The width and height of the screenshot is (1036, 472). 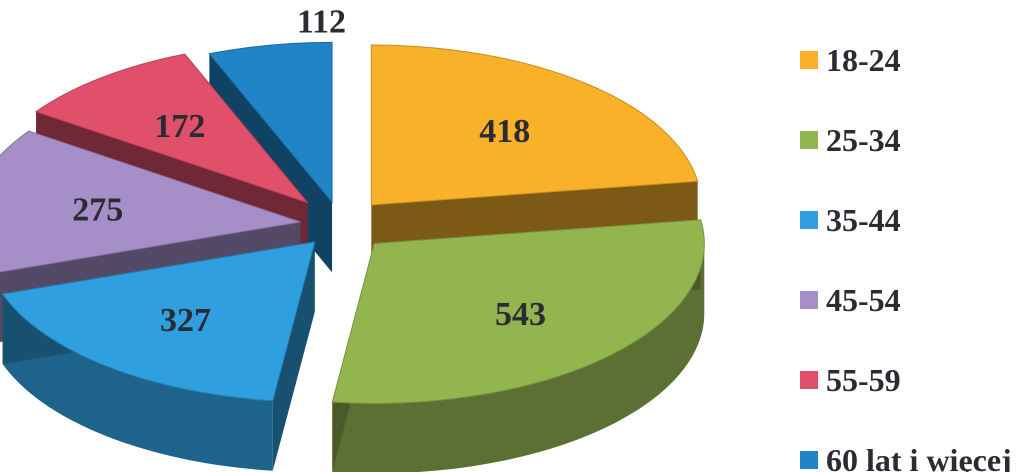 I want to click on legend-item-25-34: 25-34, so click(x=850, y=140).